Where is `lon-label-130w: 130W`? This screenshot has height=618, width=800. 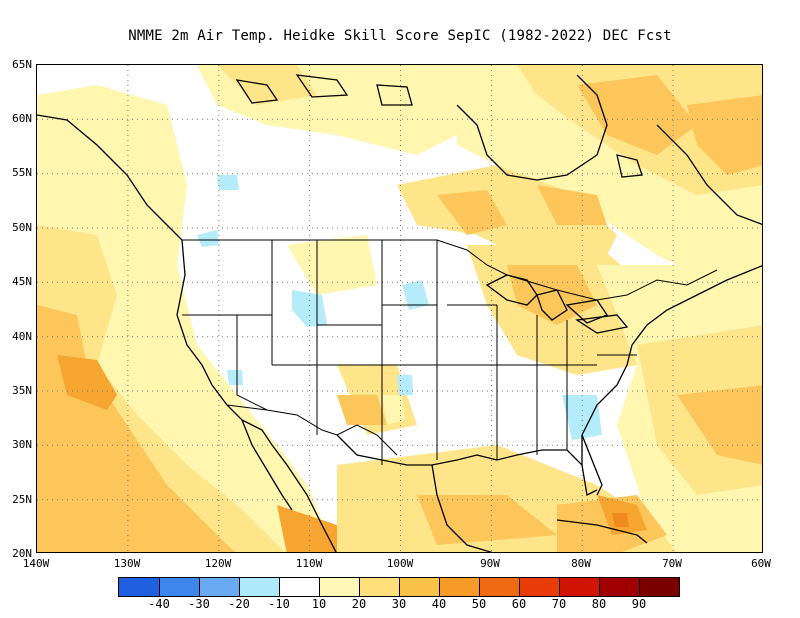 lon-label-130w: 130W is located at coordinates (127, 563).